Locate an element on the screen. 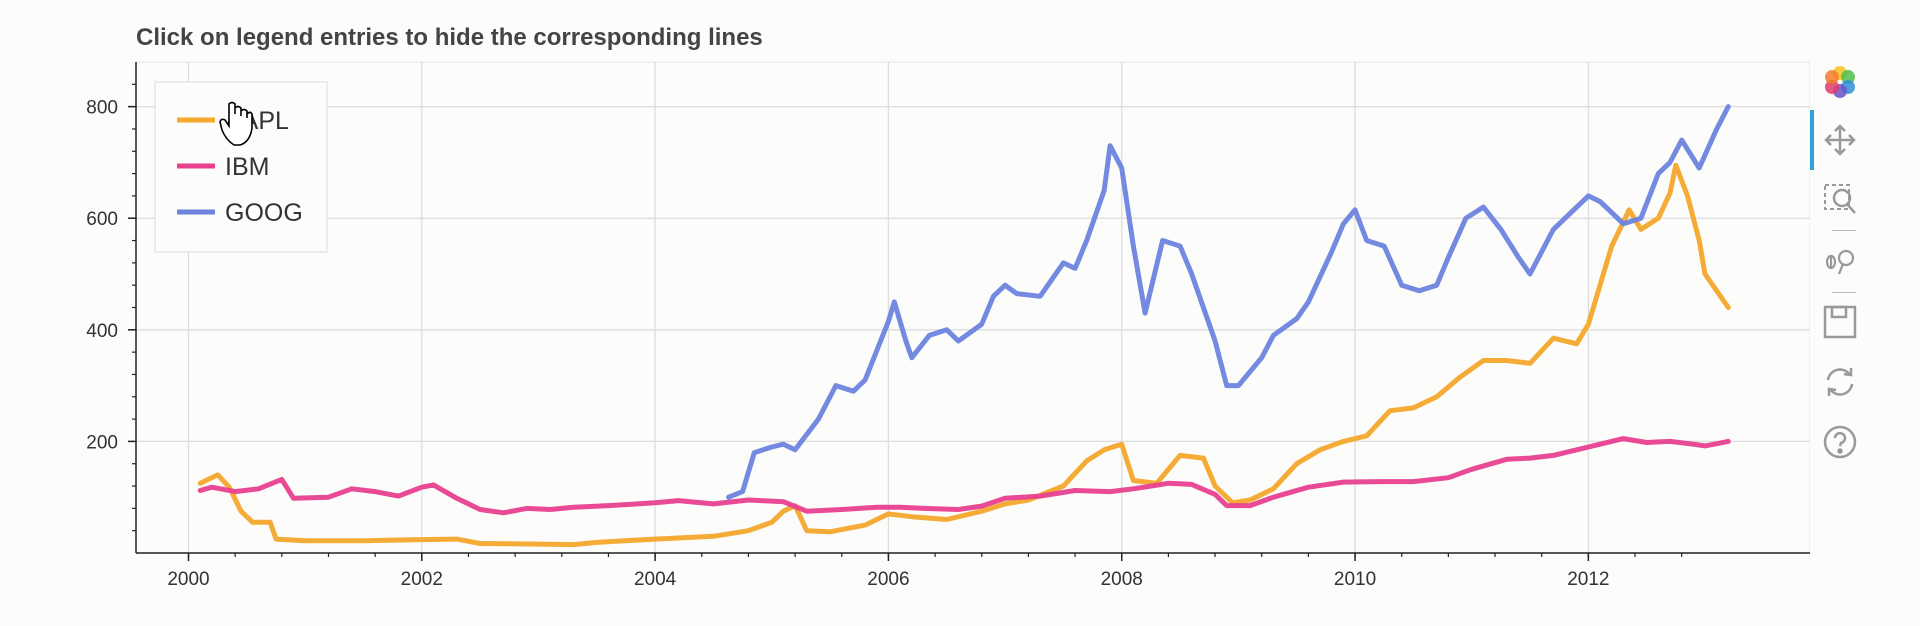 This screenshot has width=1920, height=626. x-tick-label: 2004 is located at coordinates (655, 579).